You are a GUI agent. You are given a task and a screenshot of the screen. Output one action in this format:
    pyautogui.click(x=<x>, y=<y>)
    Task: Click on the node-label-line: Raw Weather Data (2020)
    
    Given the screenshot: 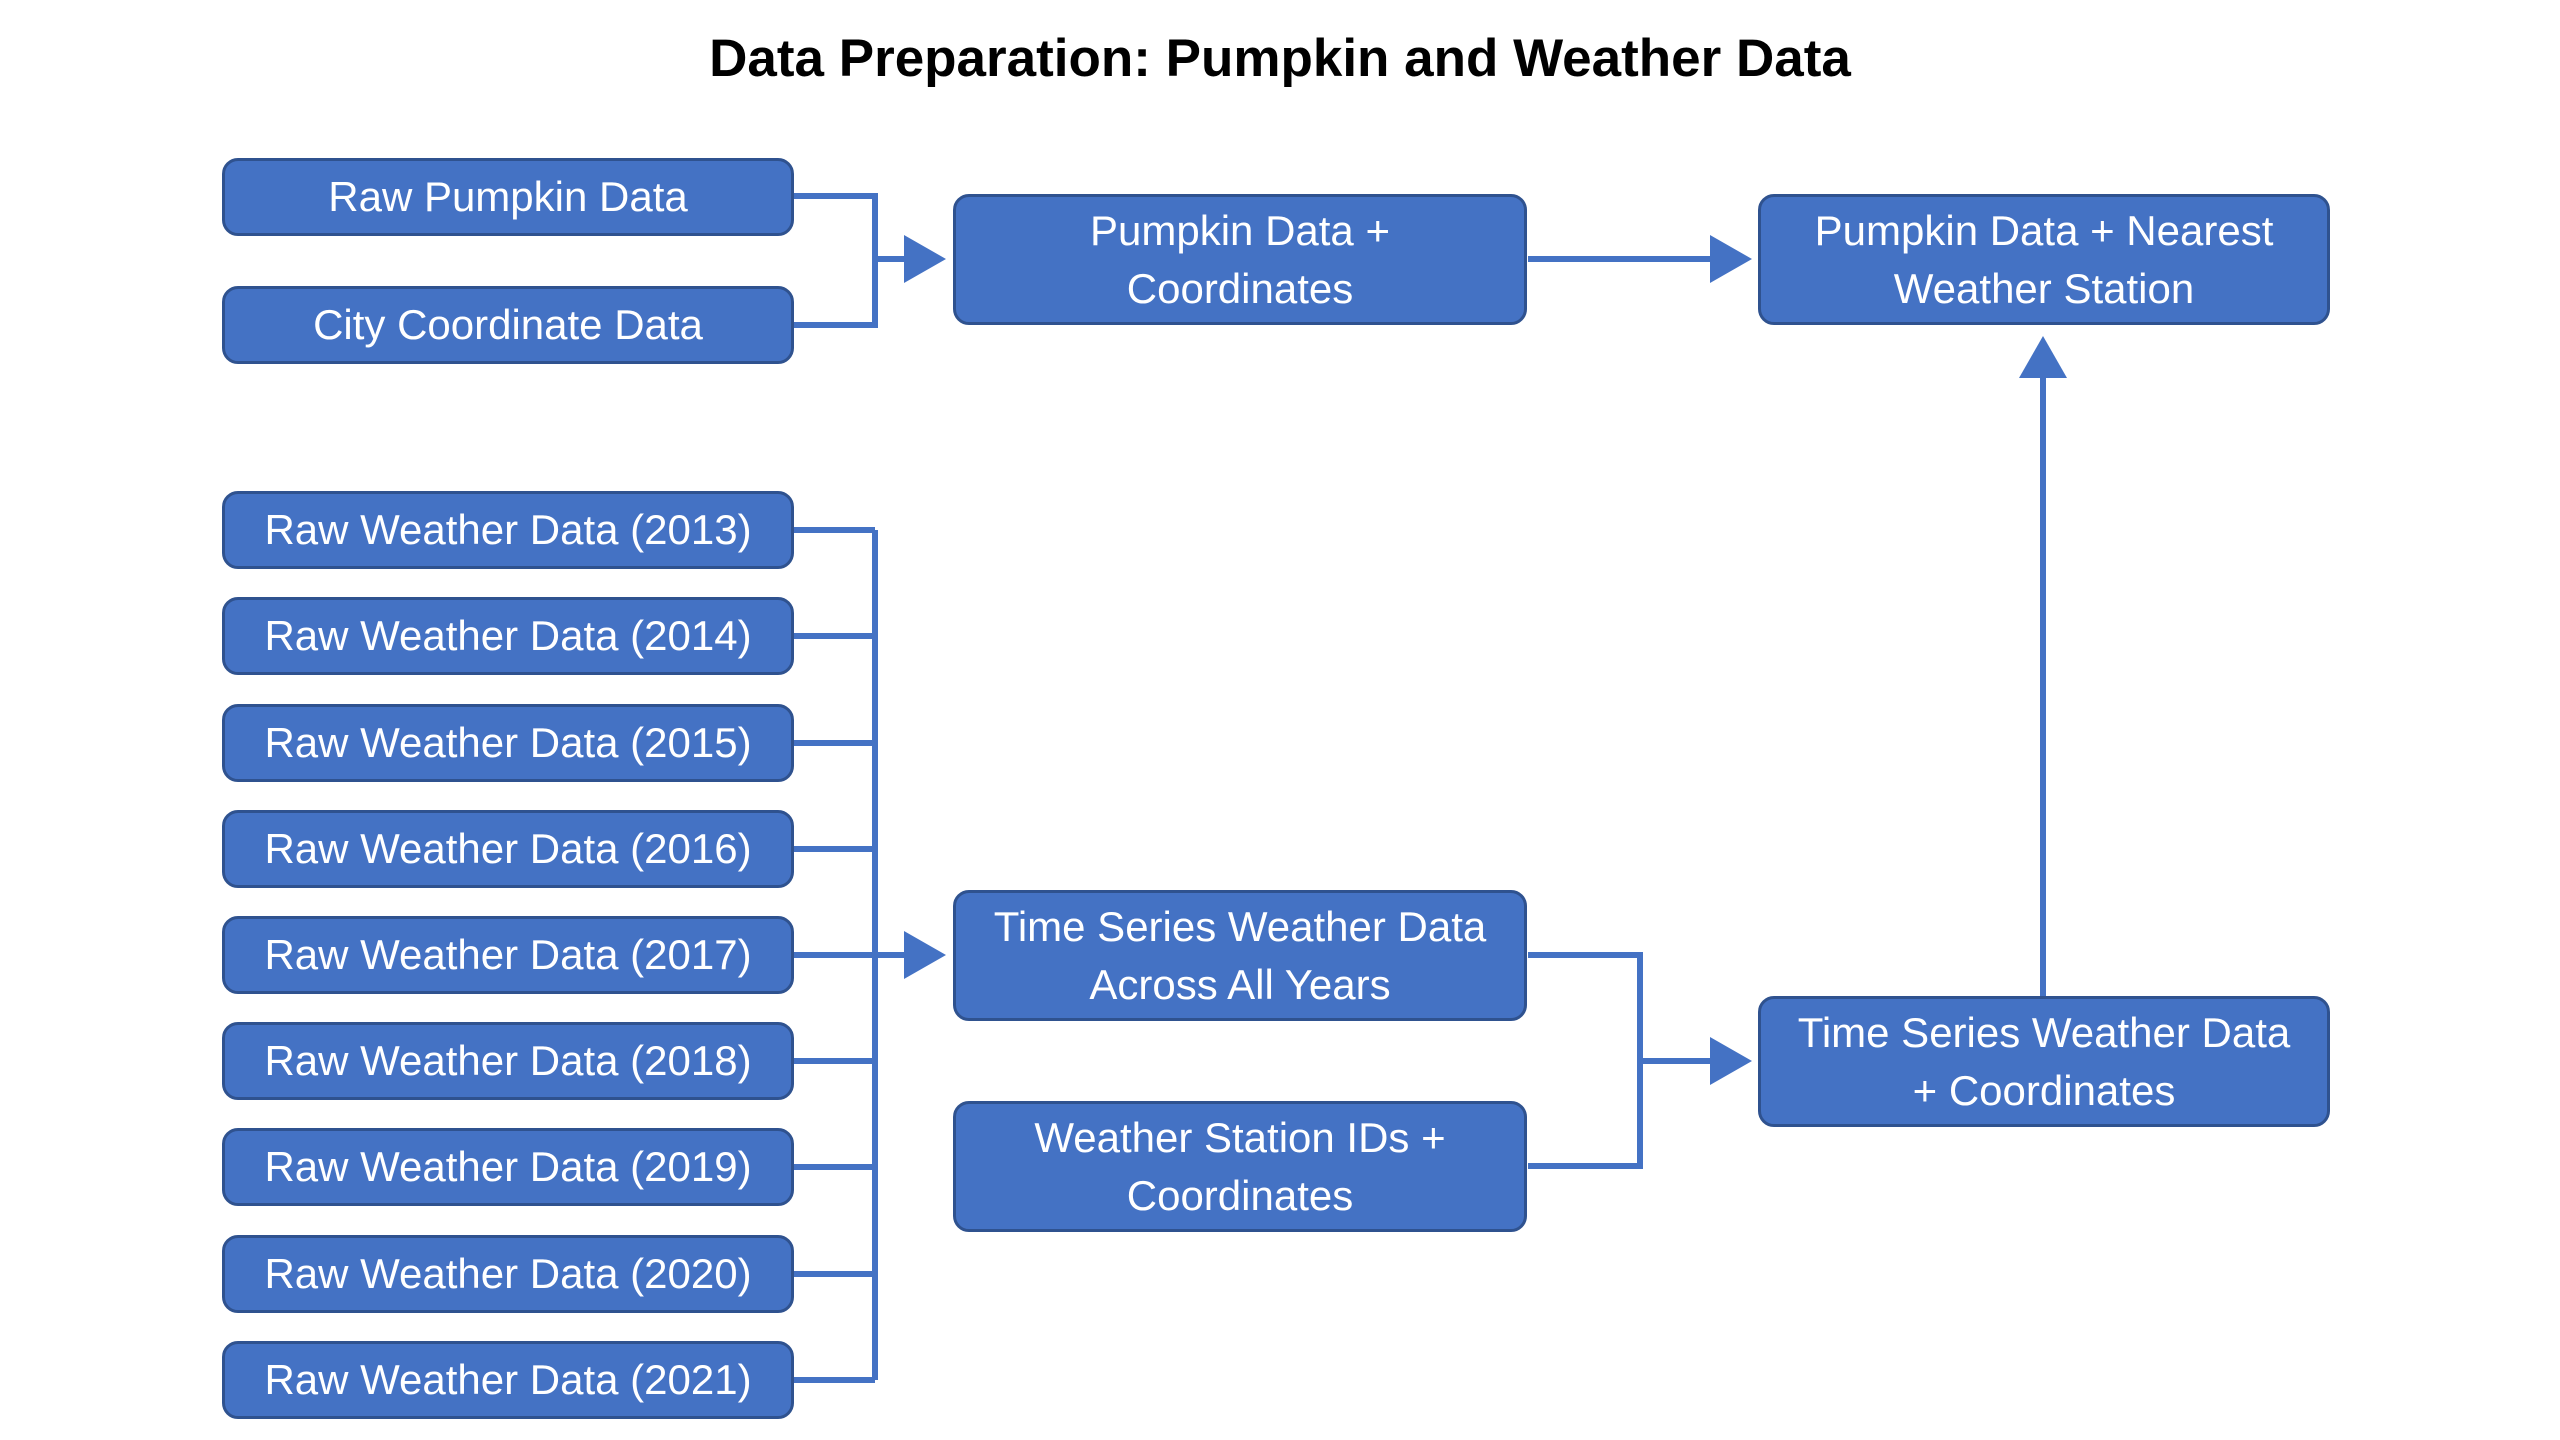 What is the action you would take?
    pyautogui.click(x=508, y=1273)
    